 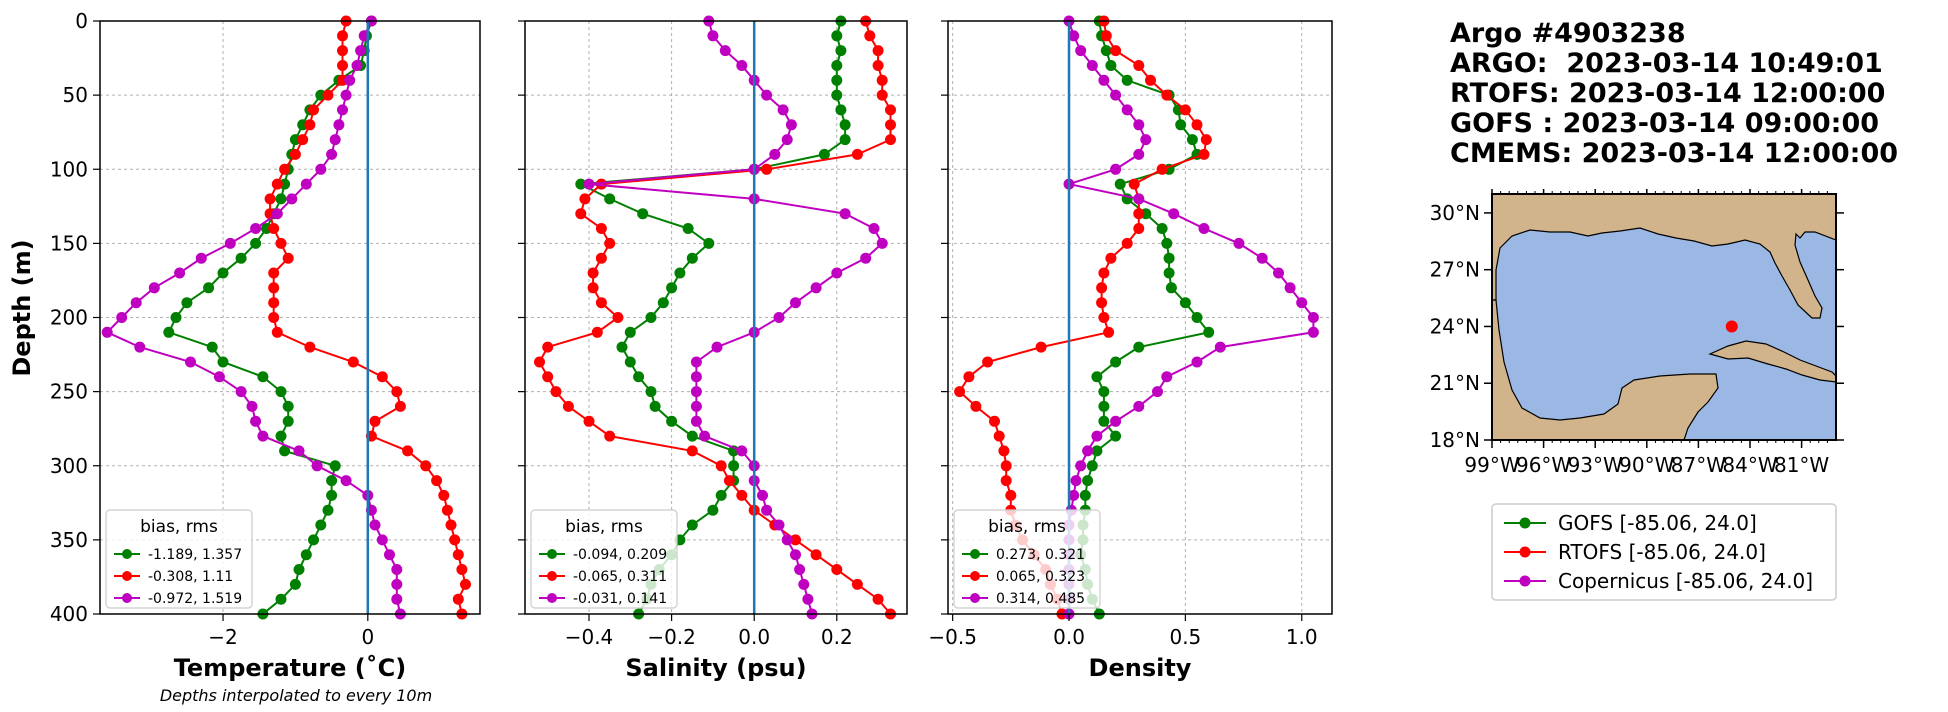 What do you see at coordinates (1605, 370) in the screenshot?
I see `map-land-mexico` at bounding box center [1605, 370].